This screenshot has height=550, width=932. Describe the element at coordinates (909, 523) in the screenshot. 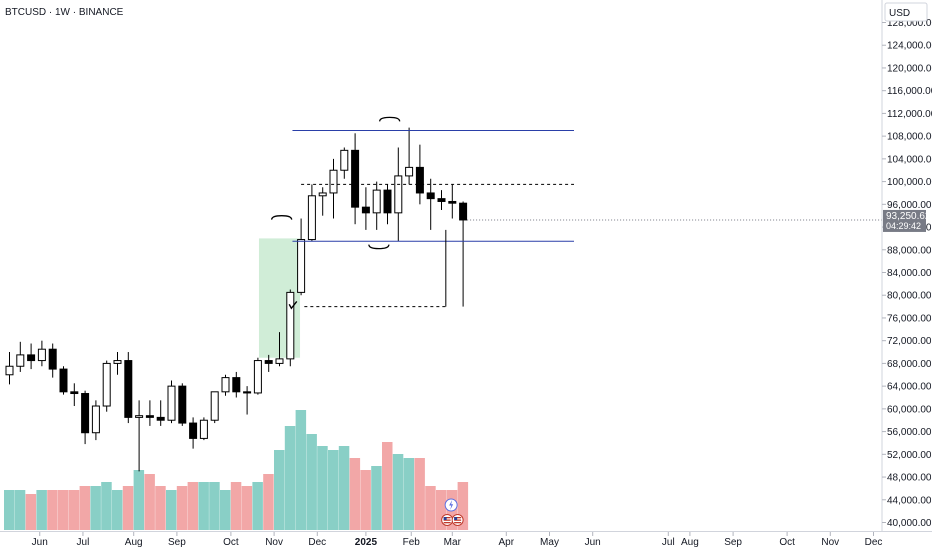

I see `y-tick-label: 40,000.00` at that location.